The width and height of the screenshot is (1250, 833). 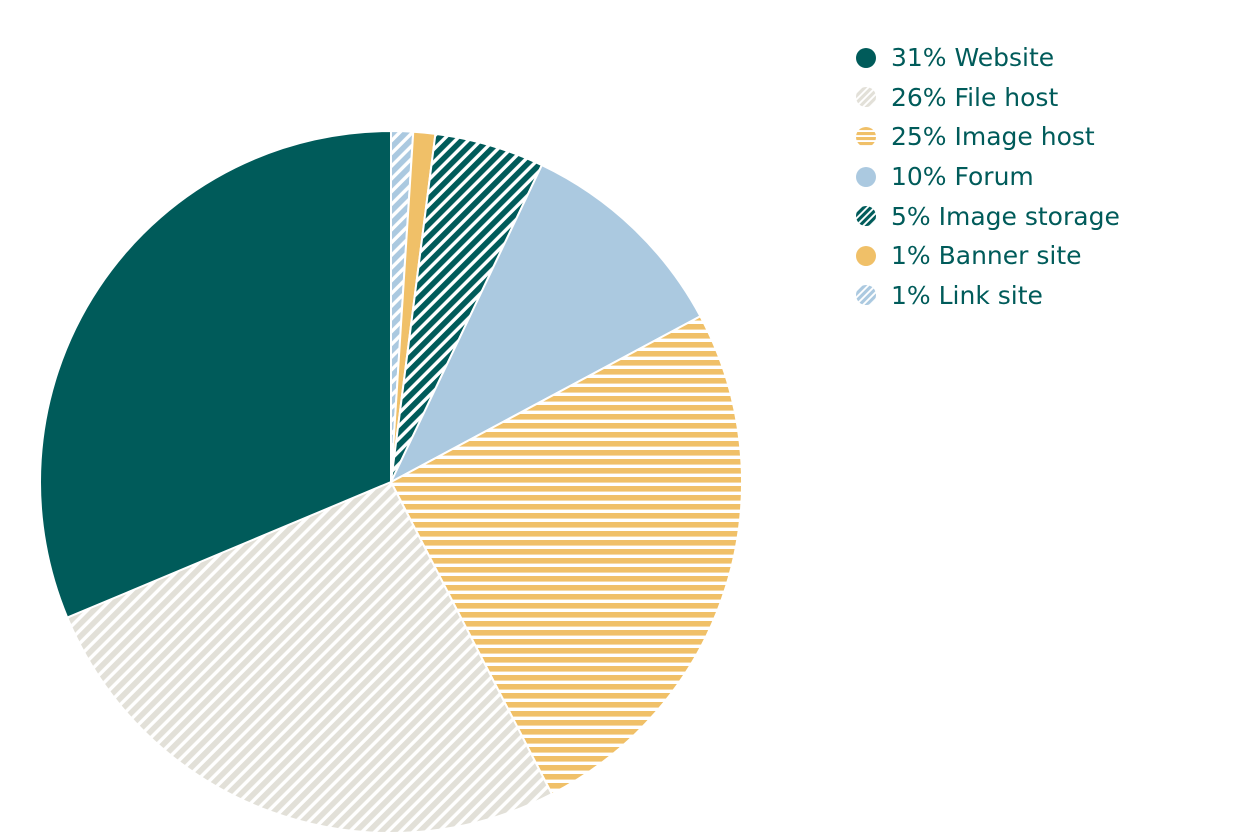 I want to click on legend-swatch-1-banner-site, so click(x=866, y=255).